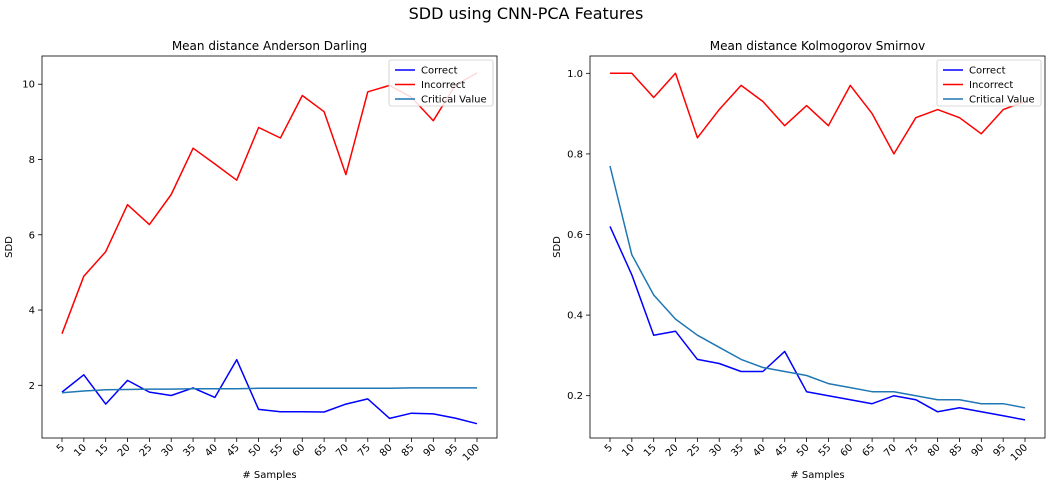  I want to click on y-tick-label: 0.4, so click(575, 316).